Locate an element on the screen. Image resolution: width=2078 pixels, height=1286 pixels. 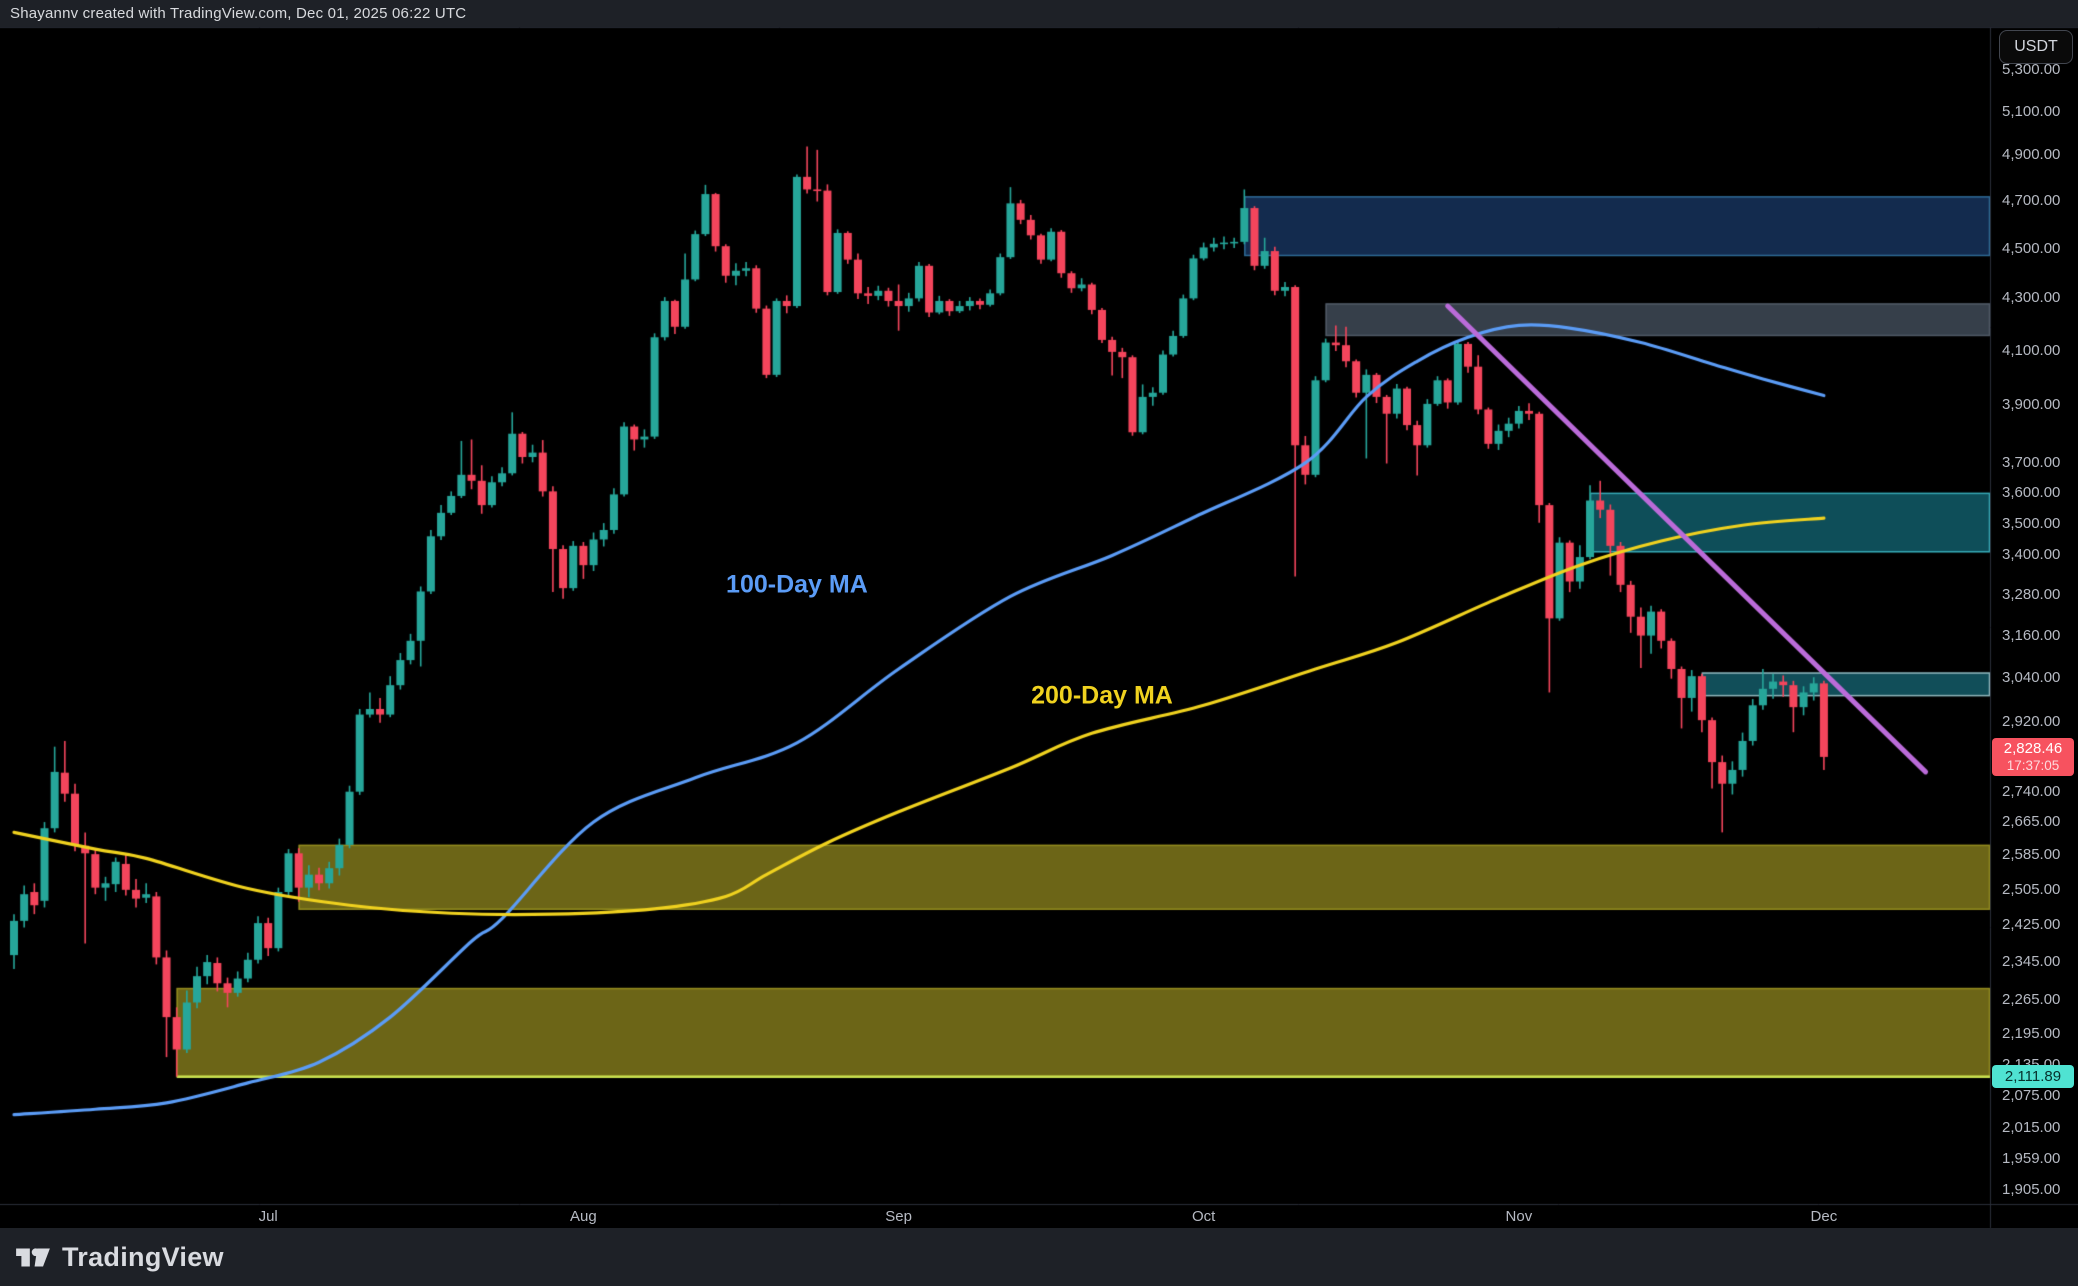
currency-toggle-button: USDT is located at coordinates (2036, 47).